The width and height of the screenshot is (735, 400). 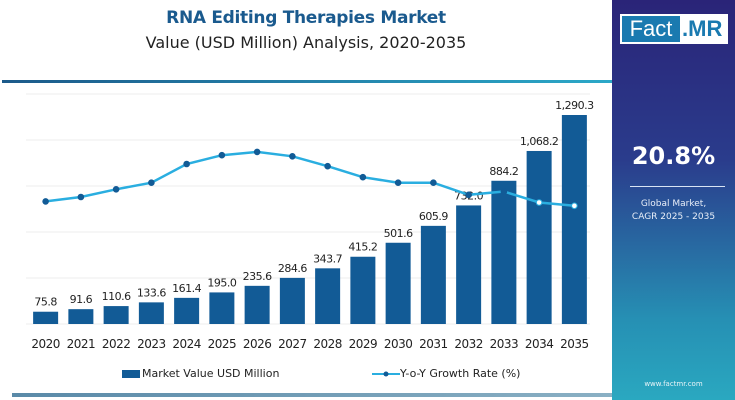 I want to click on legend-item-line: Y-o-Y Growth Rate (%), so click(x=446, y=373).